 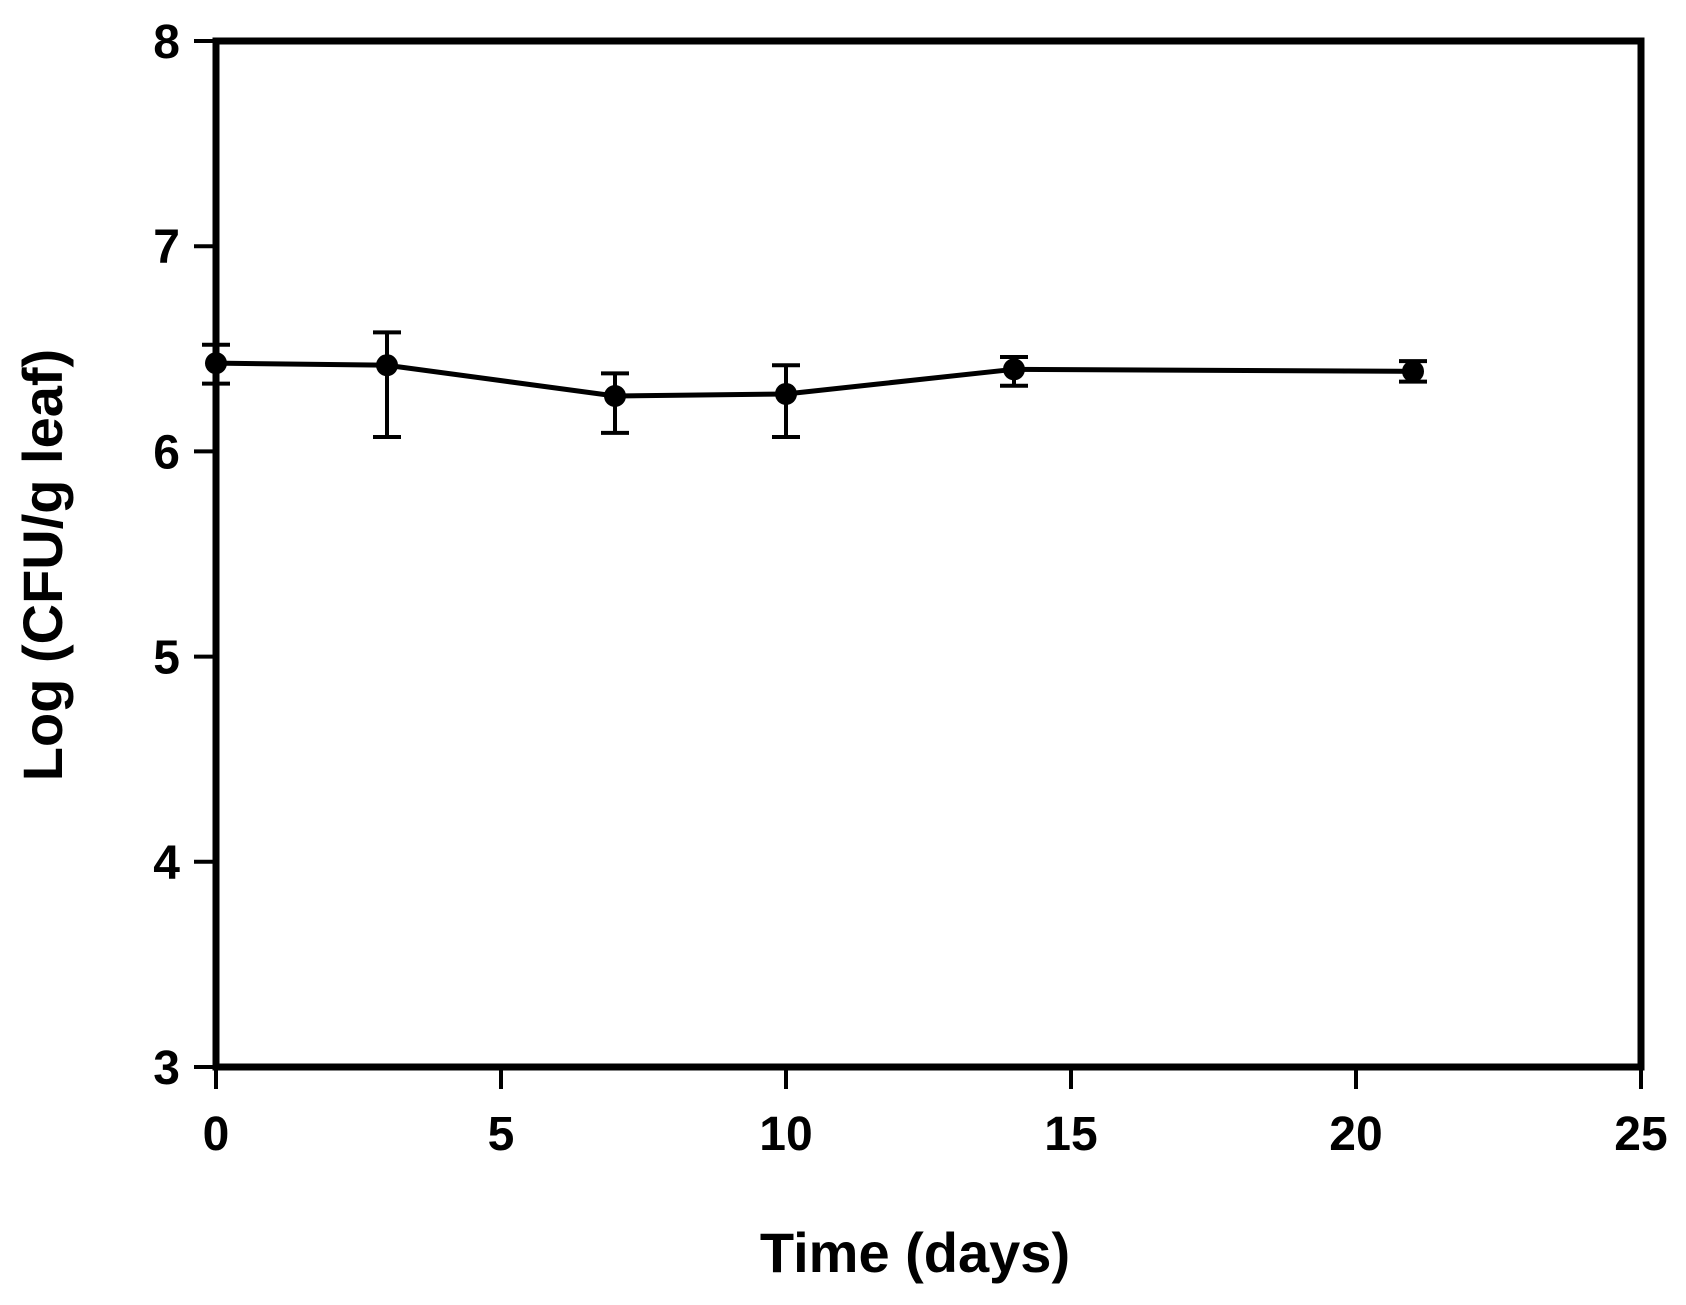 I want to click on series-lines, so click(x=814, y=379).